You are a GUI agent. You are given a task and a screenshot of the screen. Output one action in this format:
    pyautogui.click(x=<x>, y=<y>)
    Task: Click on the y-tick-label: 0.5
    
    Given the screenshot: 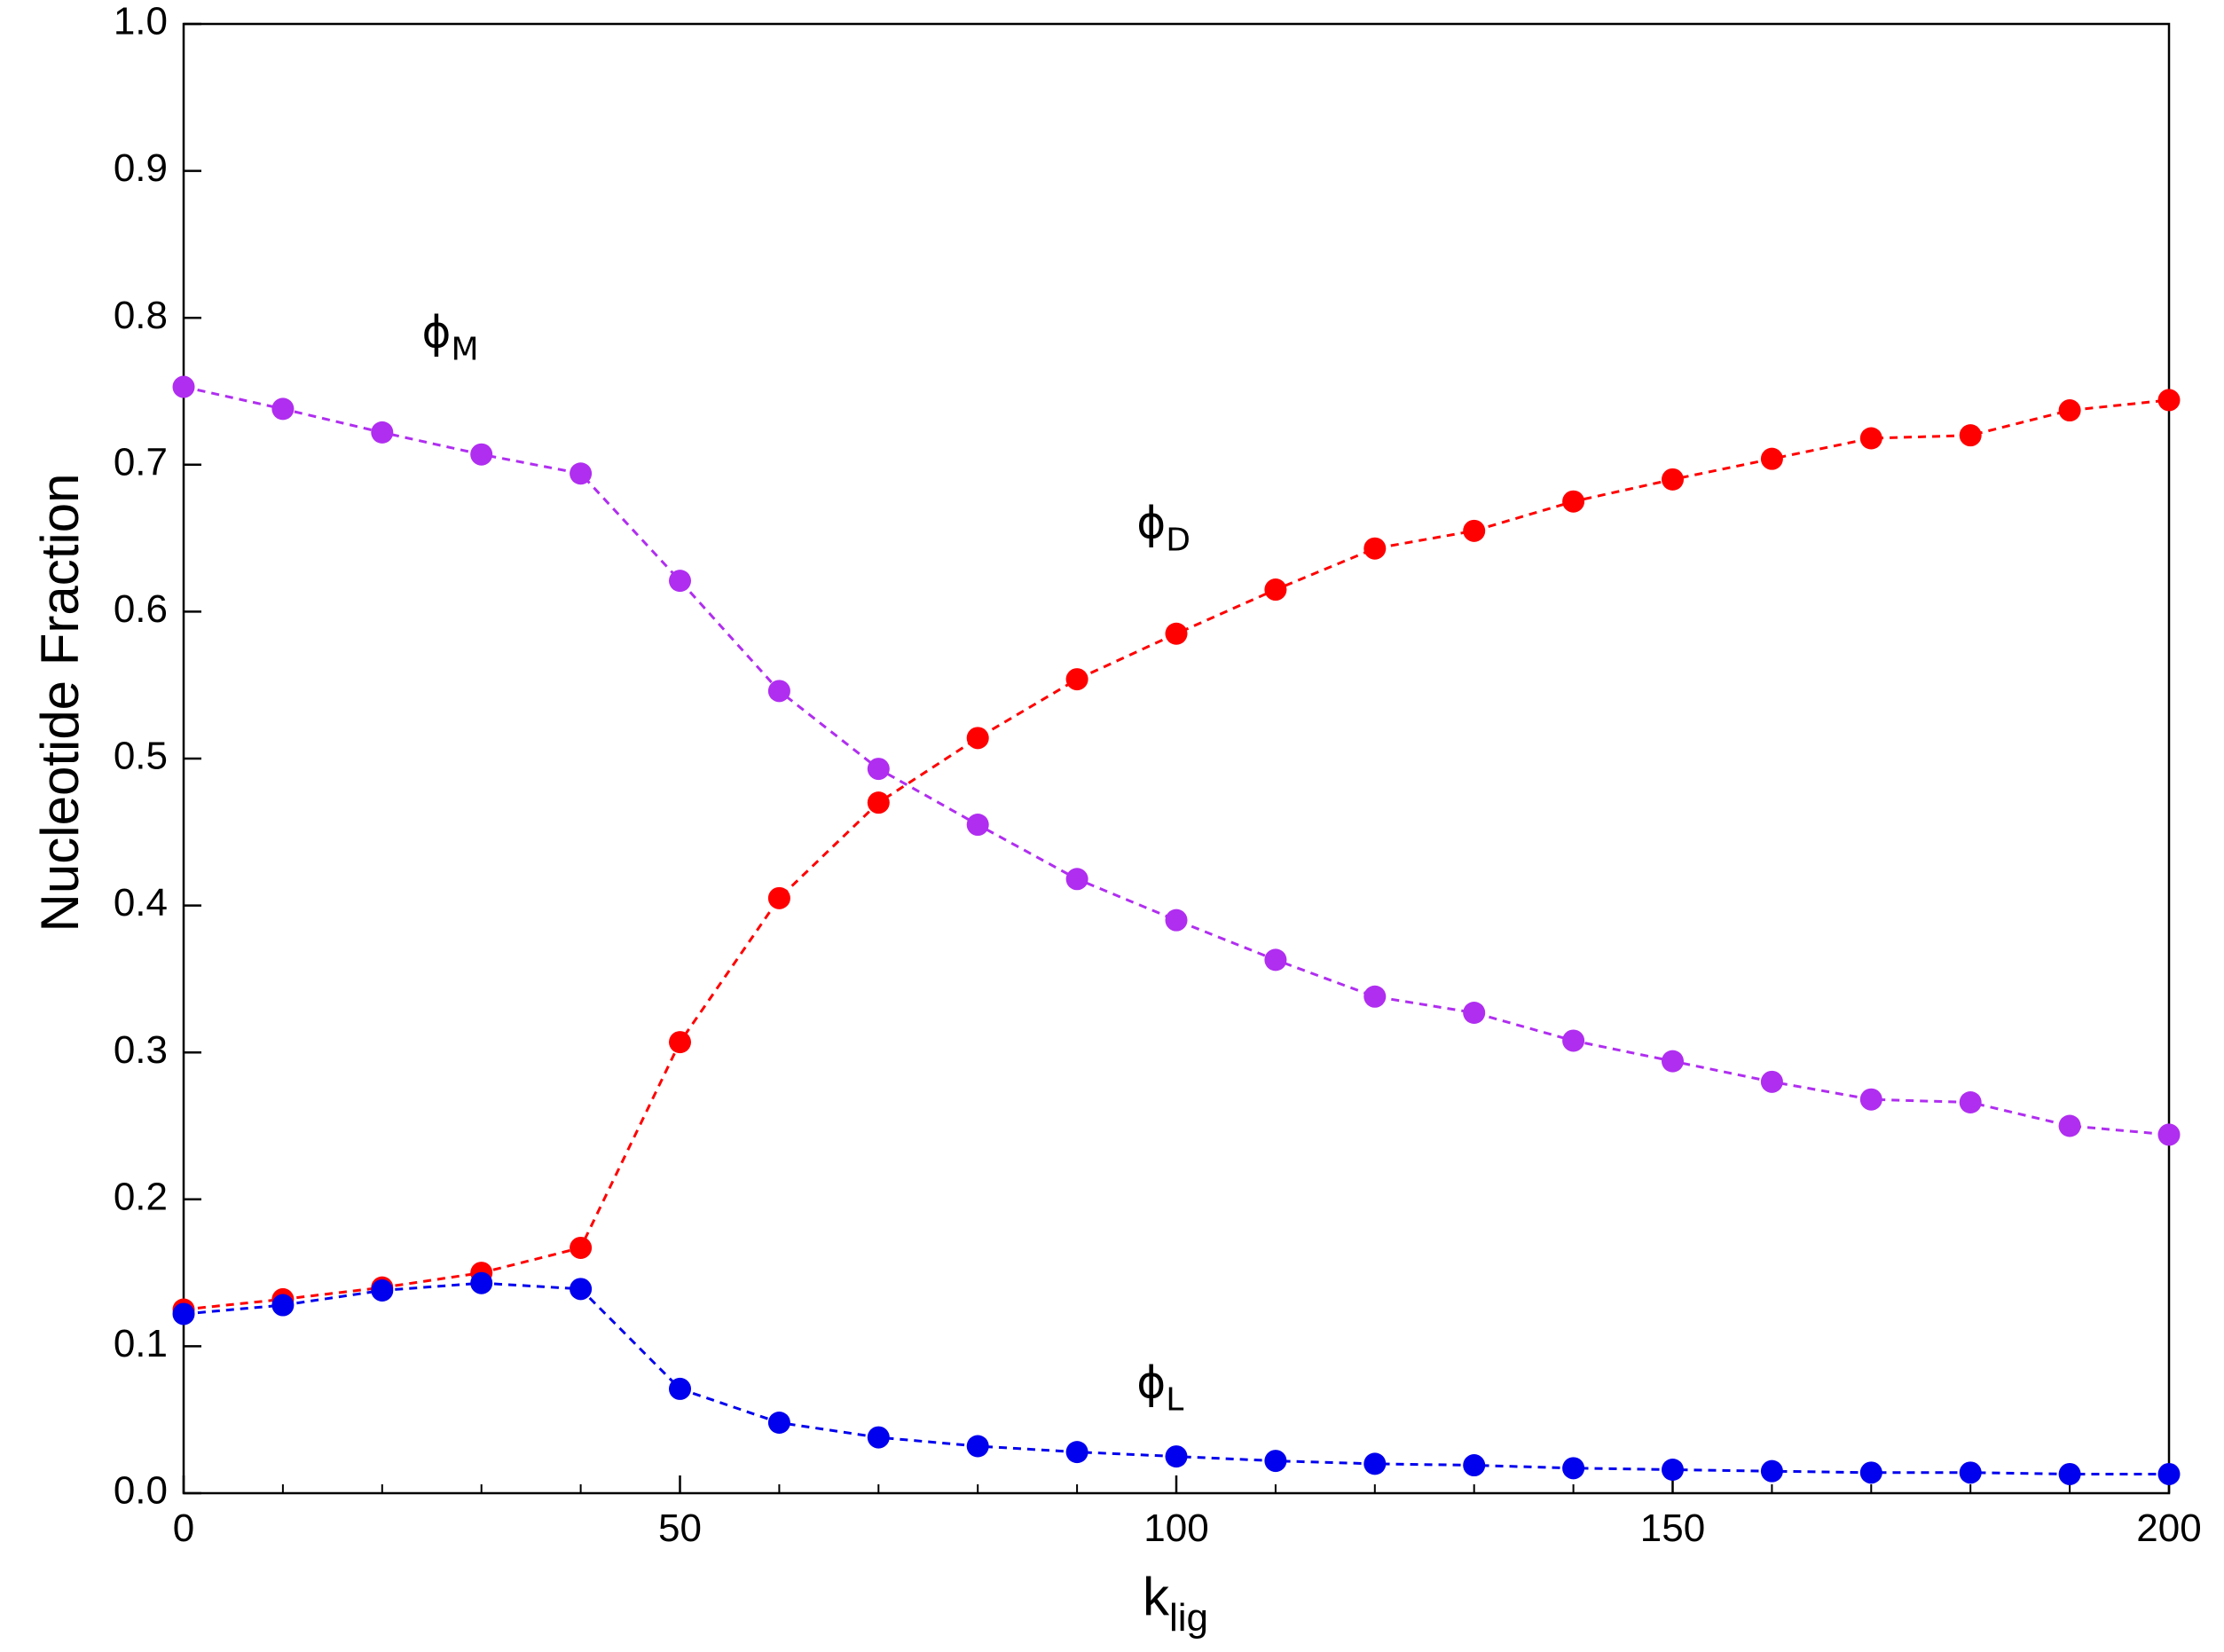 What is the action you would take?
    pyautogui.click(x=141, y=756)
    